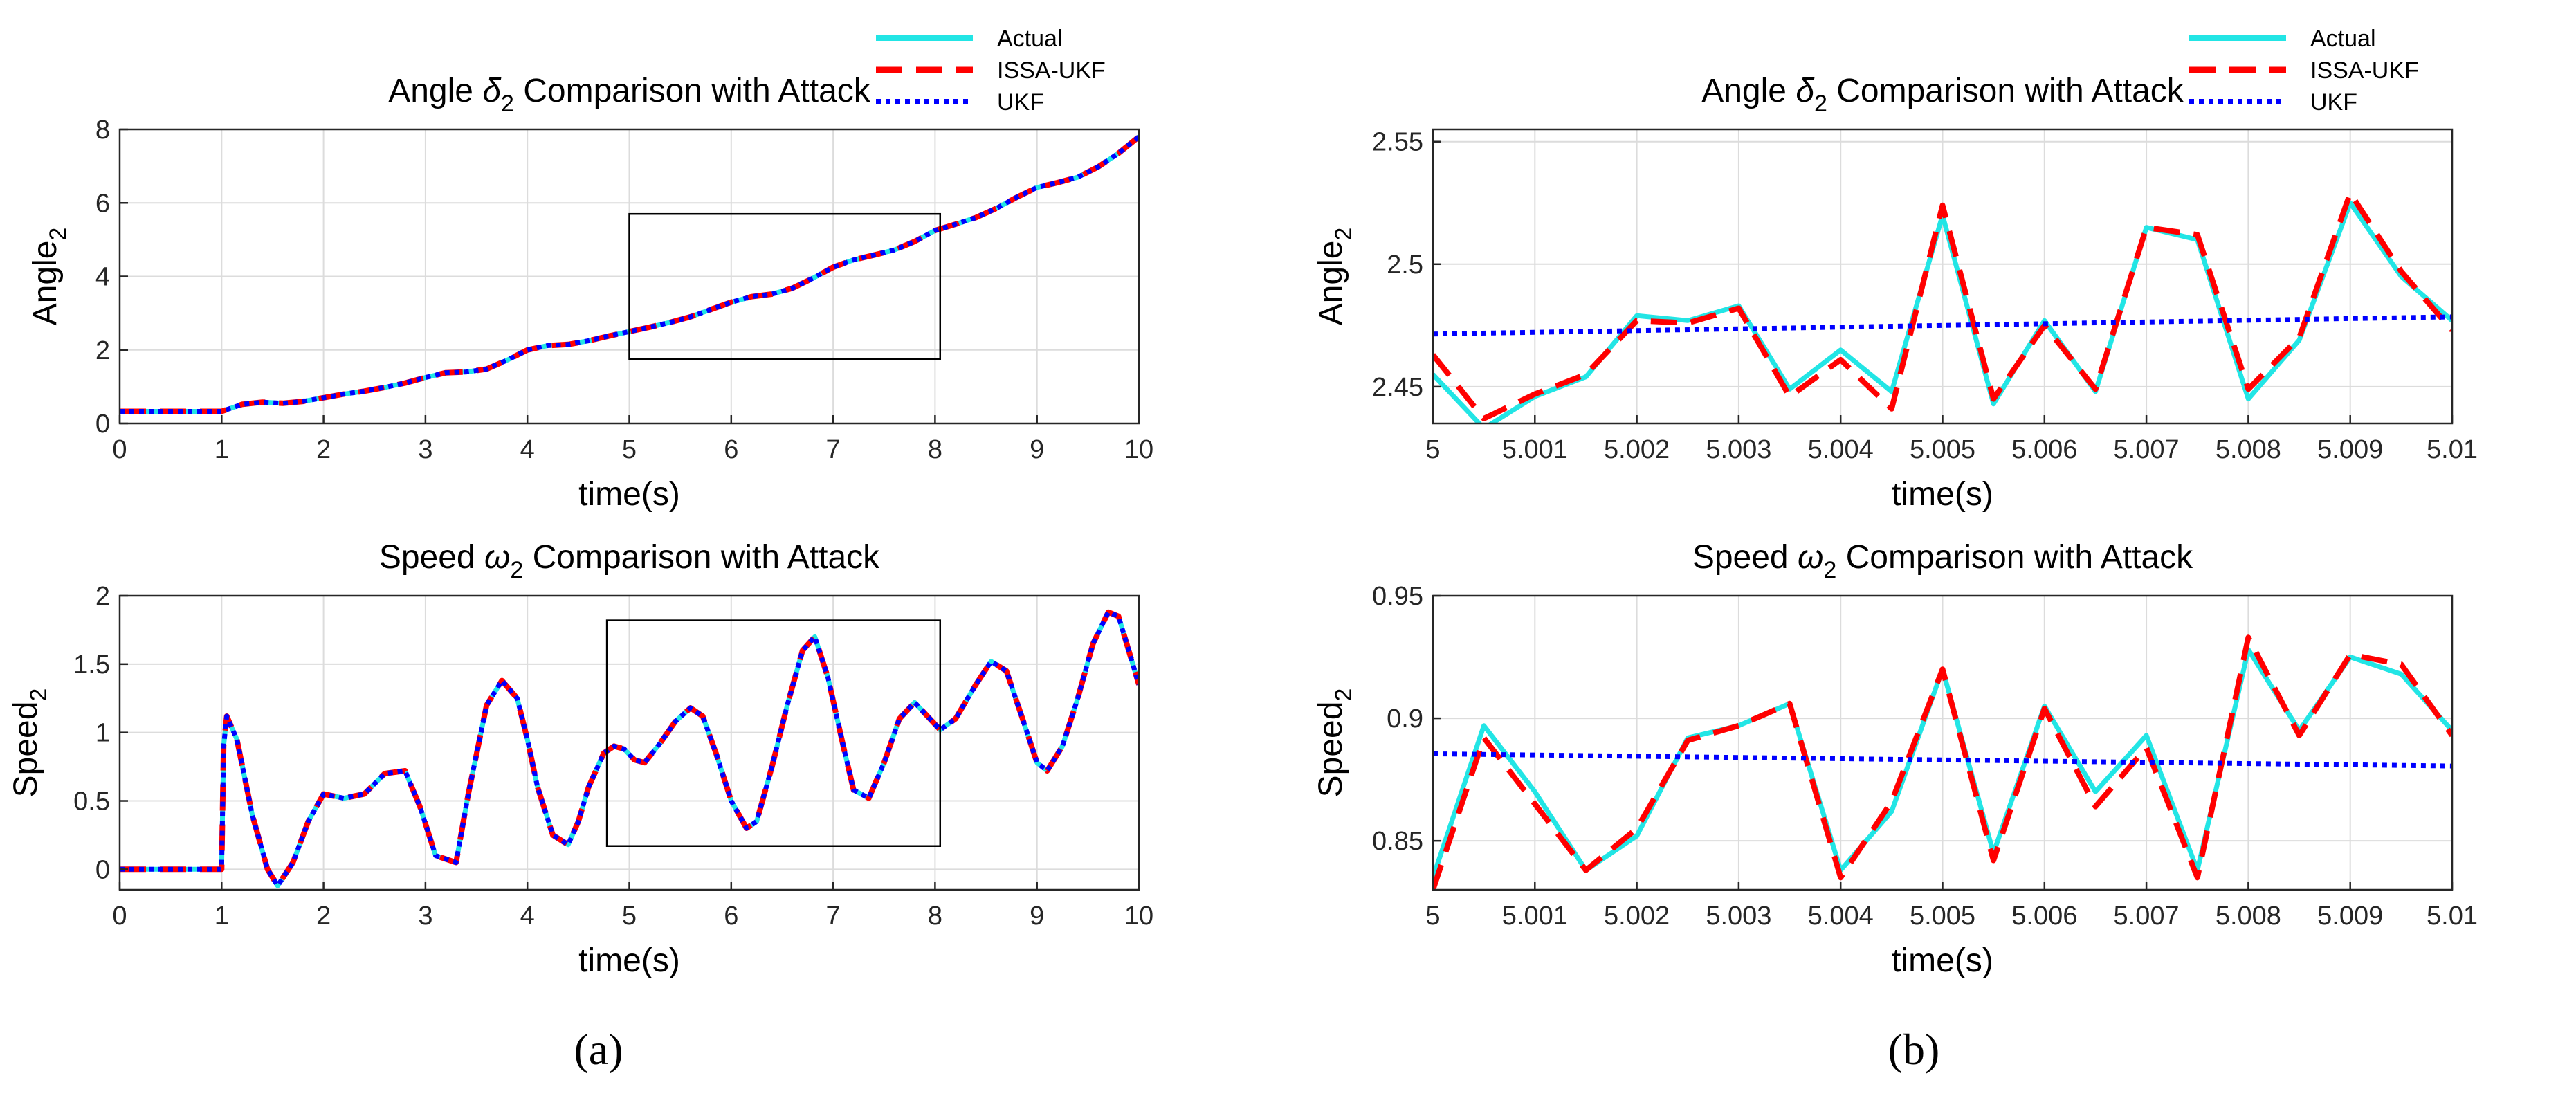  Describe the element at coordinates (629, 561) in the screenshot. I see `chart-a-speed-title: Speed ω2 Comparison with Attack` at that location.